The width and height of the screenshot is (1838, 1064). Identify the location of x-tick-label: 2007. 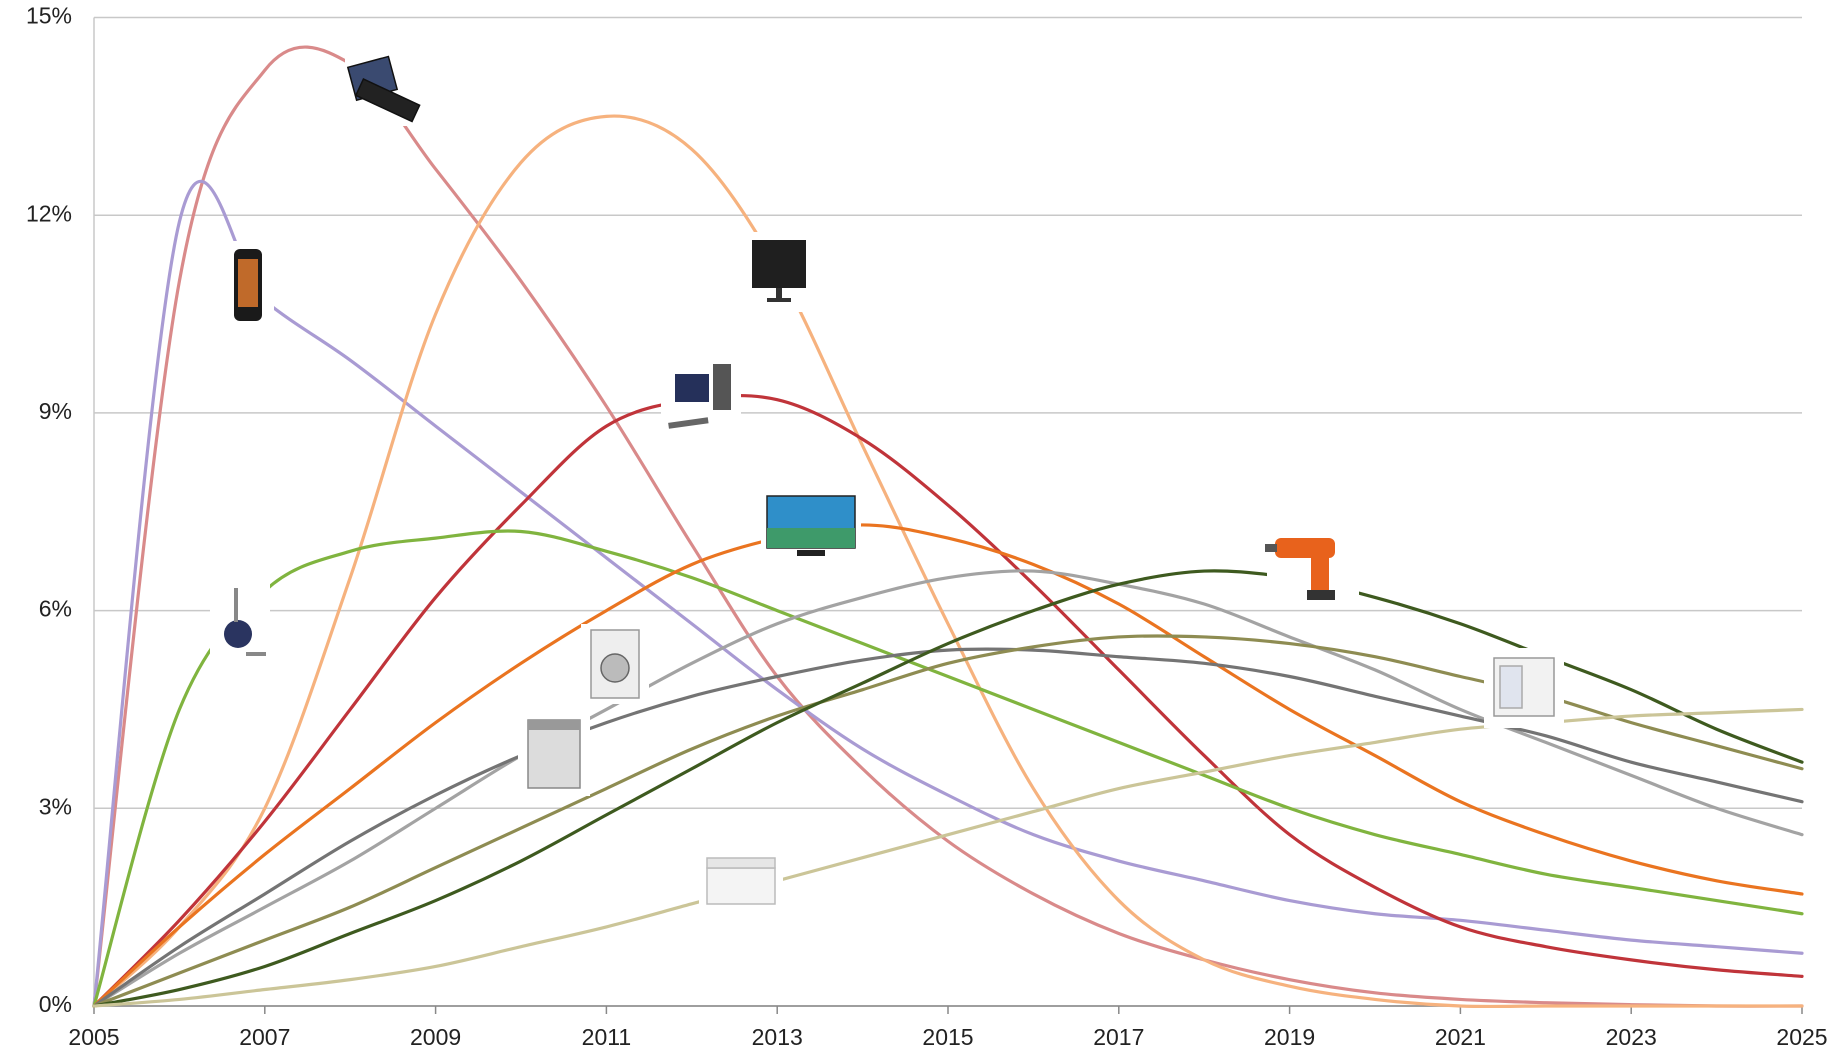
(264, 1037).